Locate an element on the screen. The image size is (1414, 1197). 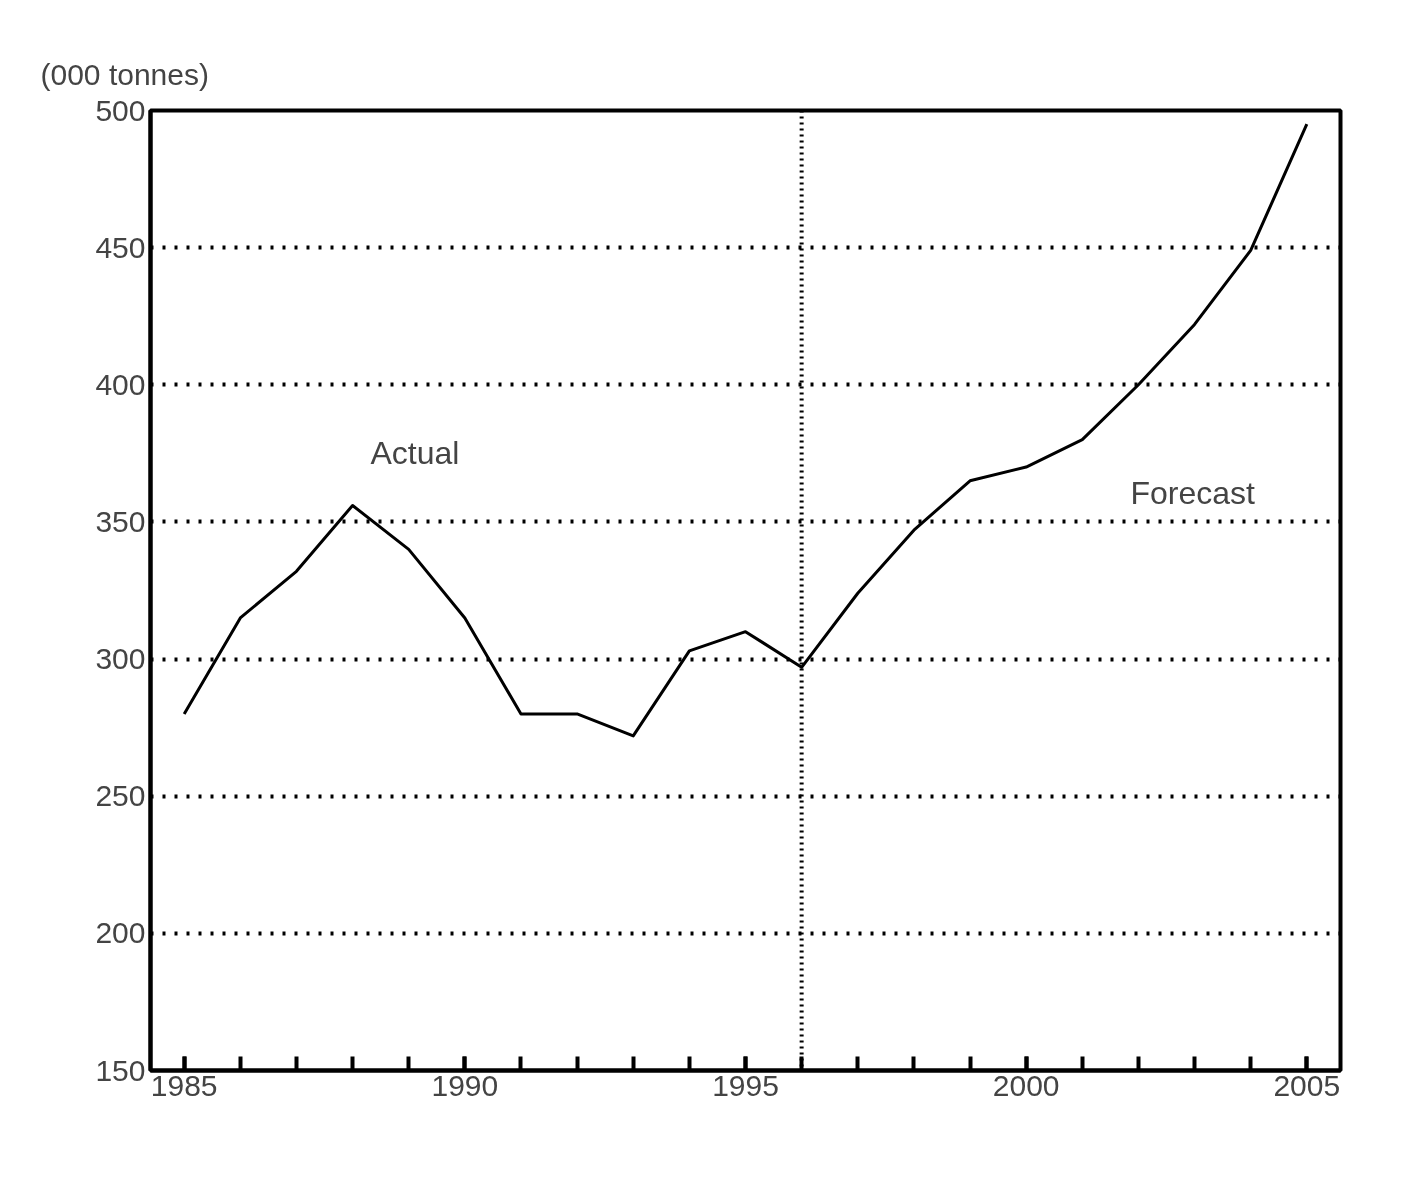
x-tick-label: 1985 is located at coordinates (184, 1085).